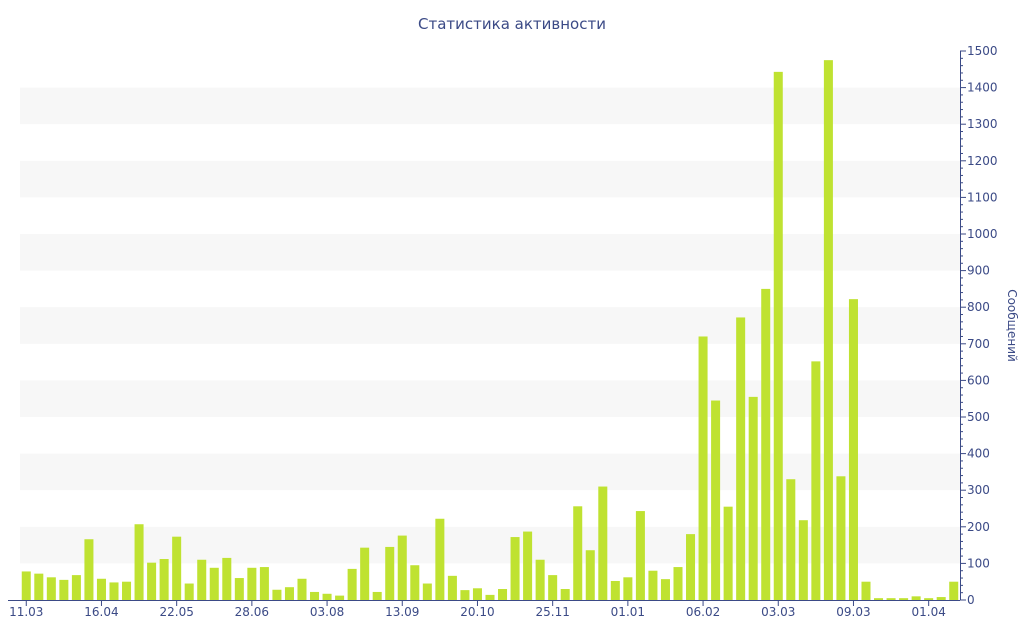  I want to click on y-tick-label: 1200, so click(982, 161).